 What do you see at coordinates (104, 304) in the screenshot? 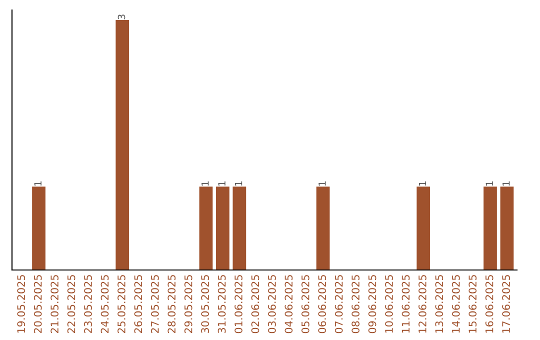
I see `x-tick-label: 24.05.2025` at bounding box center [104, 304].